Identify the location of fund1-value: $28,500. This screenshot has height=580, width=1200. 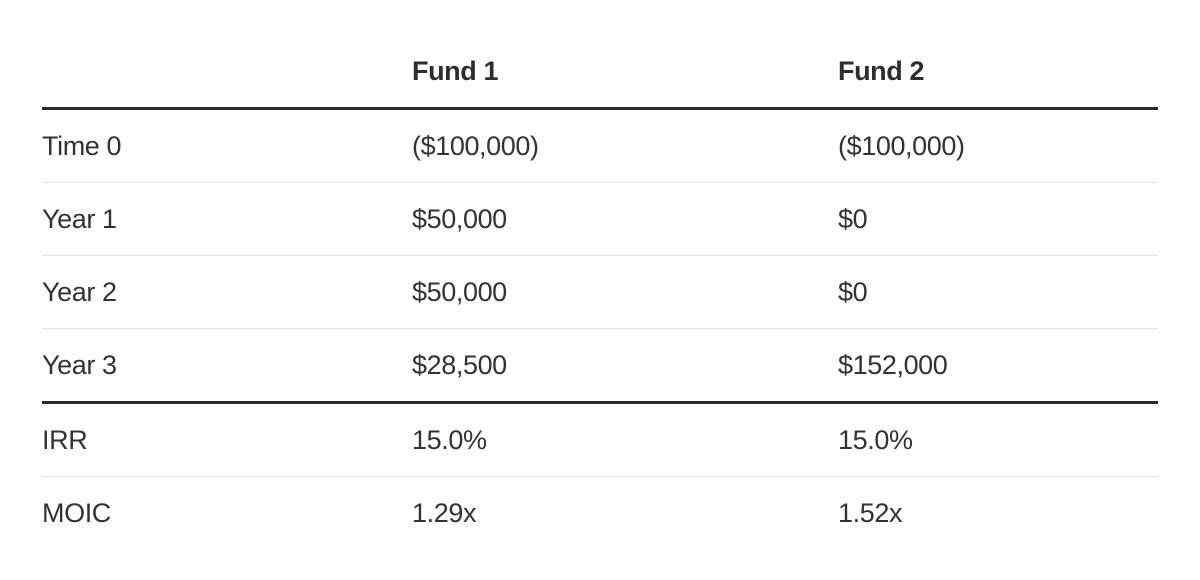
(625, 366).